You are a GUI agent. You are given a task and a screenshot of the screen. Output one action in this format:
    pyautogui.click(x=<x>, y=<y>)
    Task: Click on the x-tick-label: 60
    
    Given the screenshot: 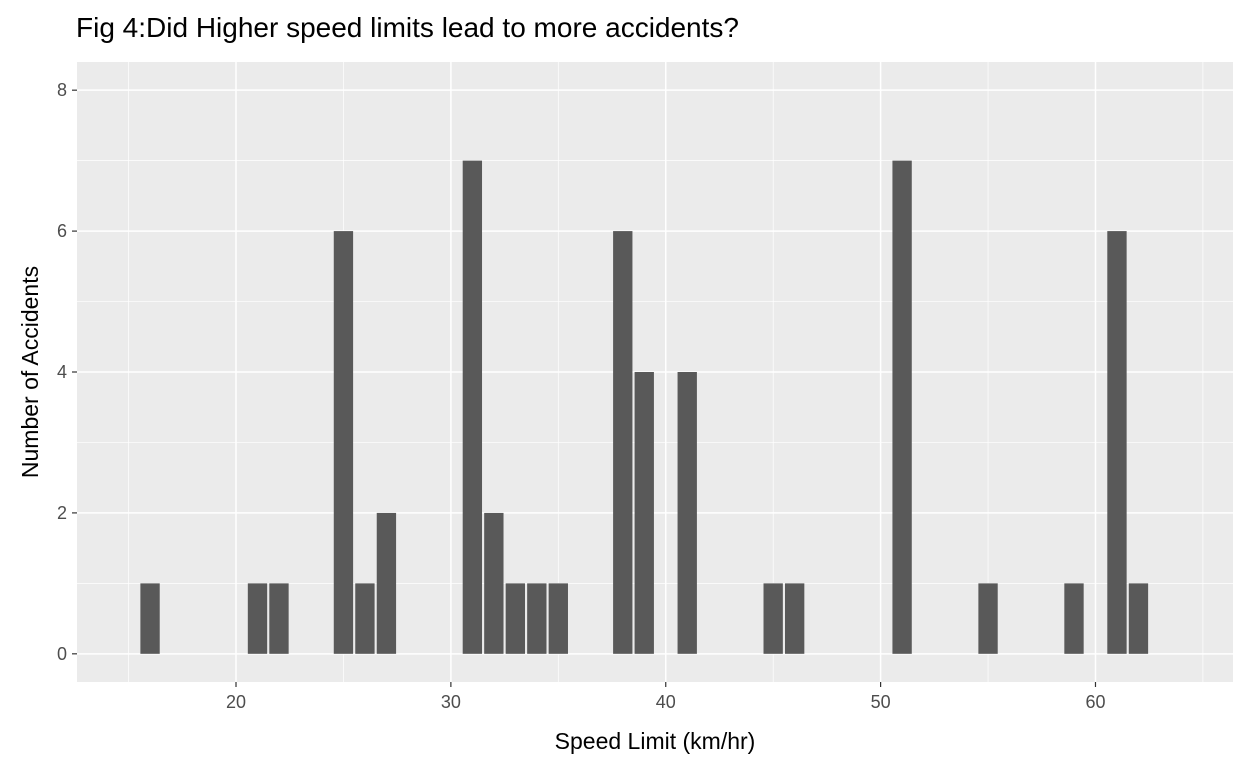 What is the action you would take?
    pyautogui.click(x=1095, y=702)
    